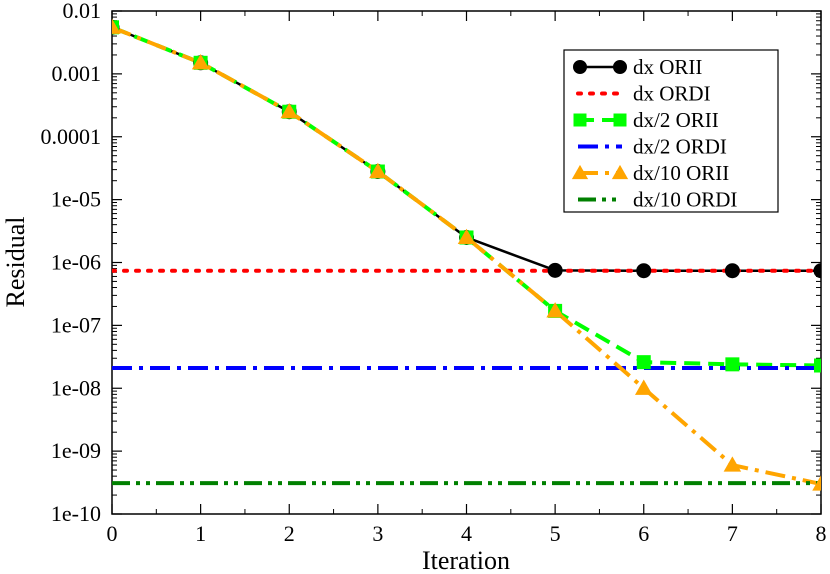 This screenshot has height=574, width=830. What do you see at coordinates (76, 513) in the screenshot?
I see `y-tick-label: 1e-10` at bounding box center [76, 513].